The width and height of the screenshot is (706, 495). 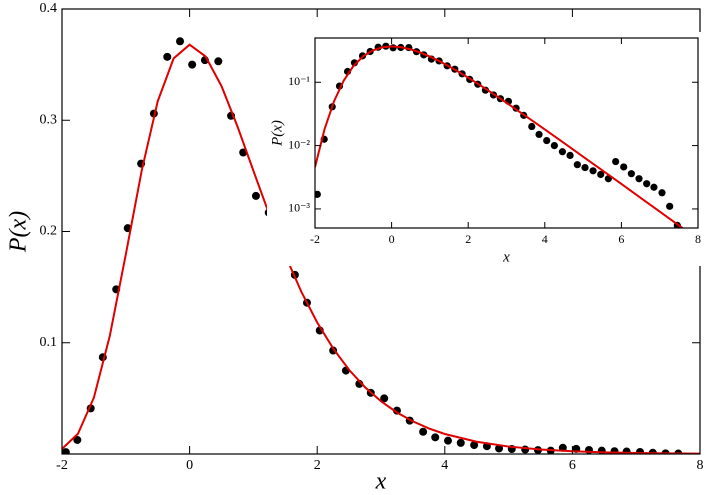 What do you see at coordinates (49, 119) in the screenshot?
I see `y-tick-label: 0.3` at bounding box center [49, 119].